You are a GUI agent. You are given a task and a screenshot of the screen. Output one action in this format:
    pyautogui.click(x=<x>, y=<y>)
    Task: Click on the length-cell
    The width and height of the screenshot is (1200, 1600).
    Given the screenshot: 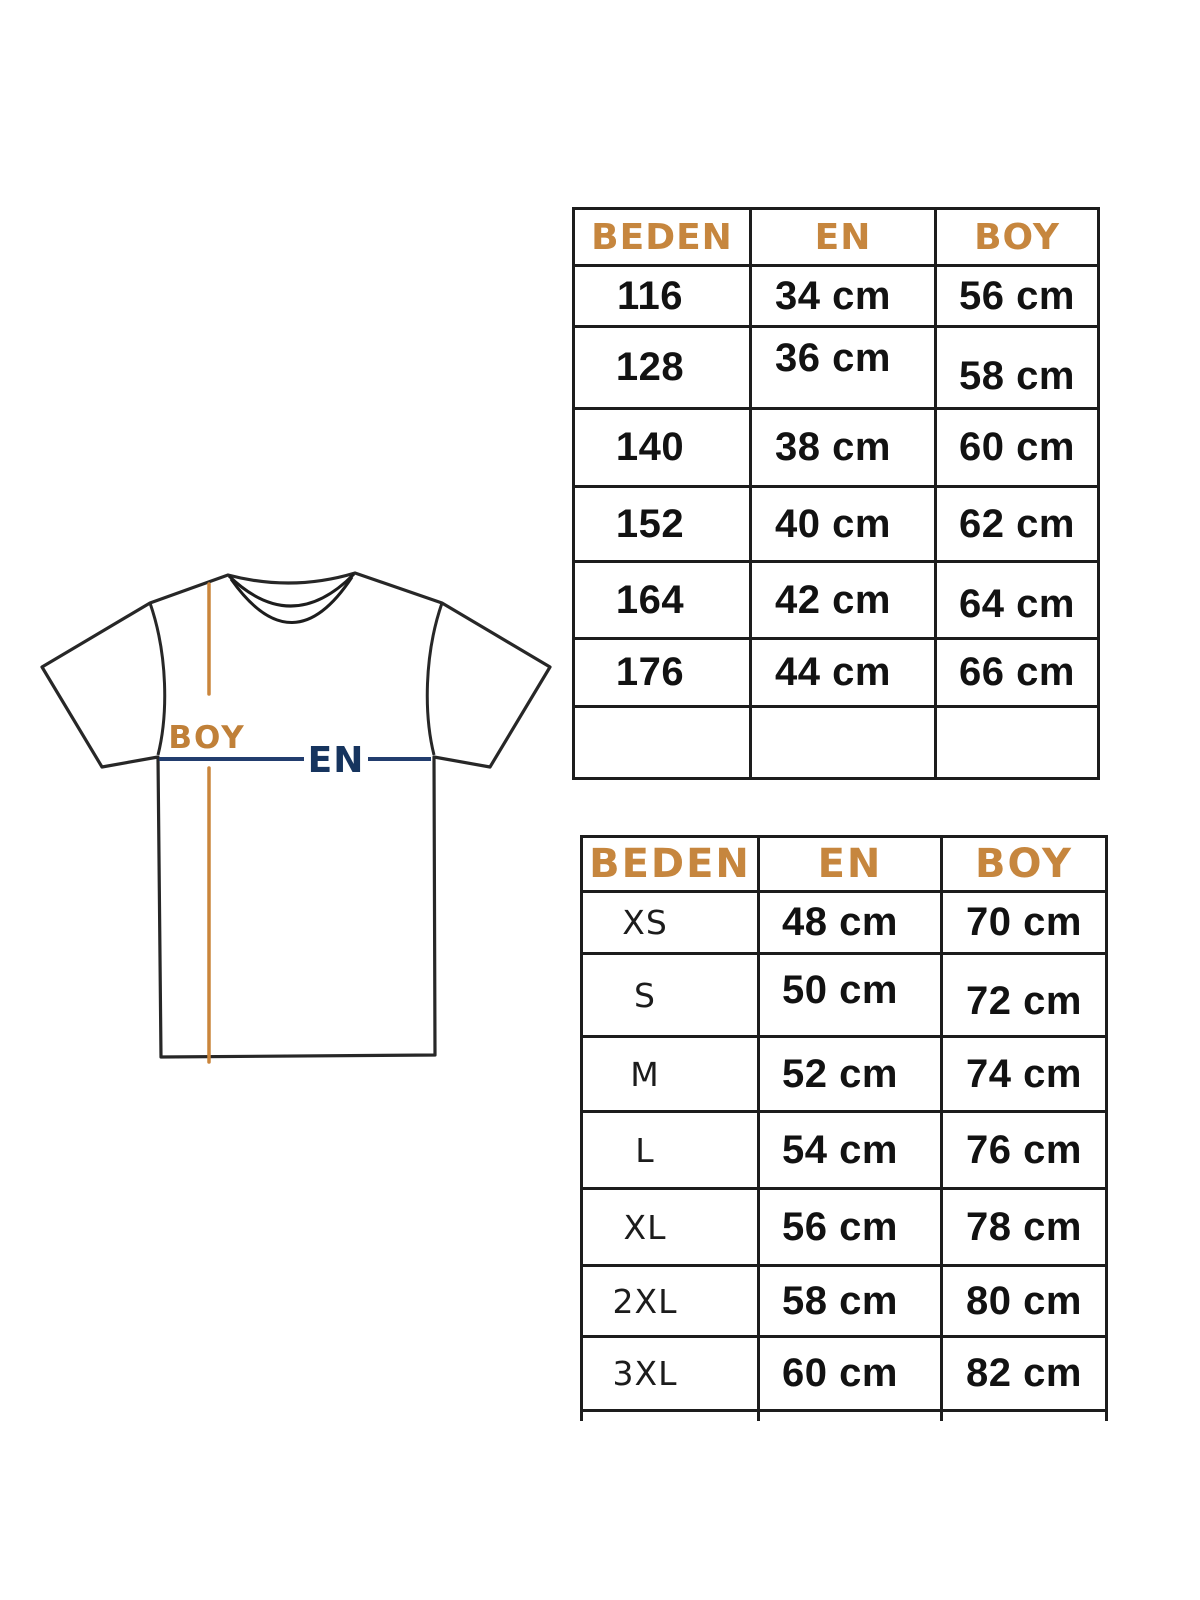 What is the action you would take?
    pyautogui.click(x=1018, y=744)
    